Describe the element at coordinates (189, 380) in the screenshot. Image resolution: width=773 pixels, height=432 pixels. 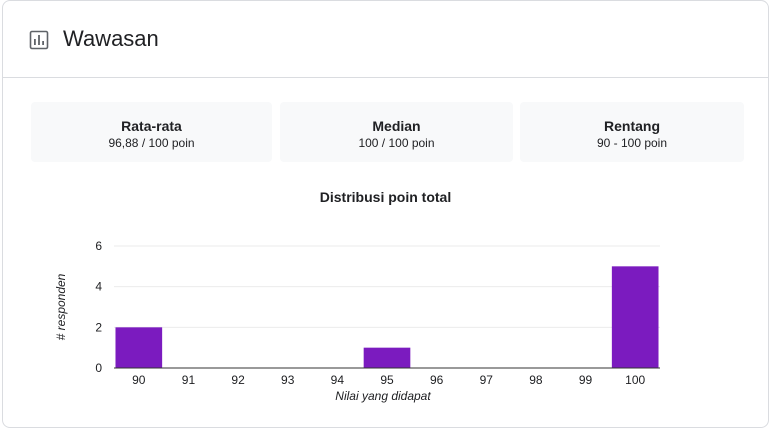
I see `x-tick-label: 91` at that location.